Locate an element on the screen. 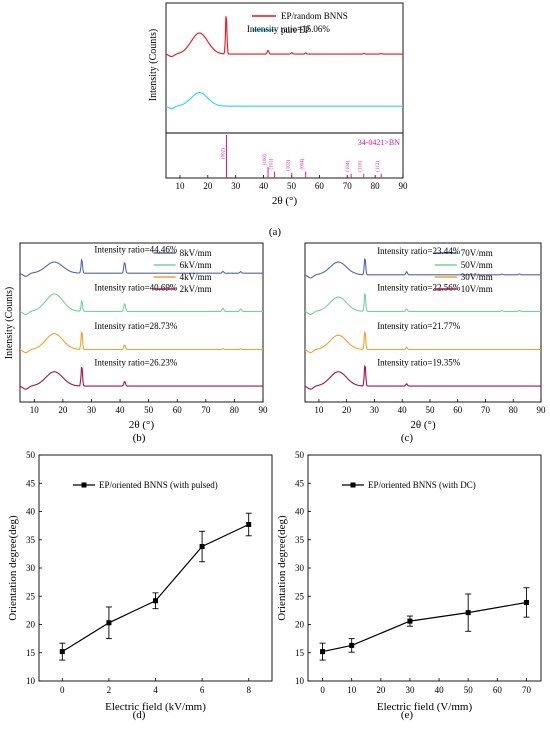 The height and width of the screenshot is (729, 550). y-axis-title: Orientation degree(deg) is located at coordinates (282, 568).